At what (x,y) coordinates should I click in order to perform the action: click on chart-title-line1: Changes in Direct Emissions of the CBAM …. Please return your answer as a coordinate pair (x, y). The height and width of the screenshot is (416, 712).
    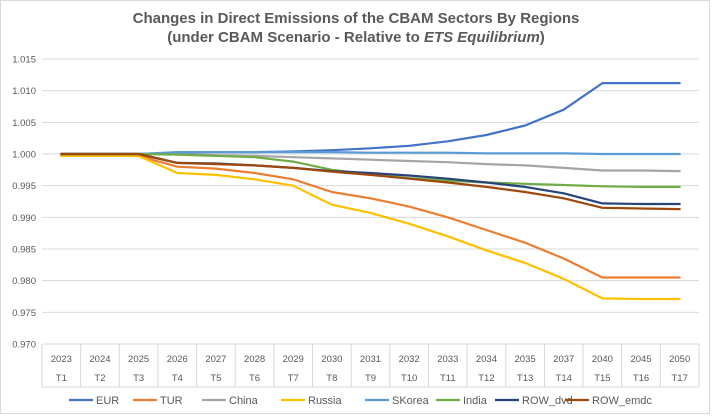
    Looking at the image, I should click on (356, 18).